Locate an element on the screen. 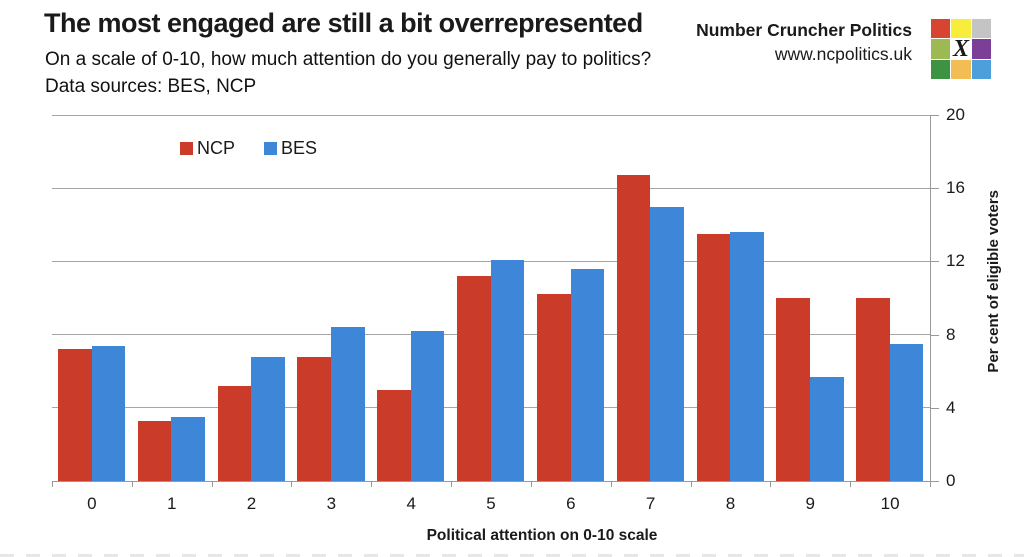 This screenshot has width=1024, height=557. x-tick-label-3: 3 is located at coordinates (331, 503).